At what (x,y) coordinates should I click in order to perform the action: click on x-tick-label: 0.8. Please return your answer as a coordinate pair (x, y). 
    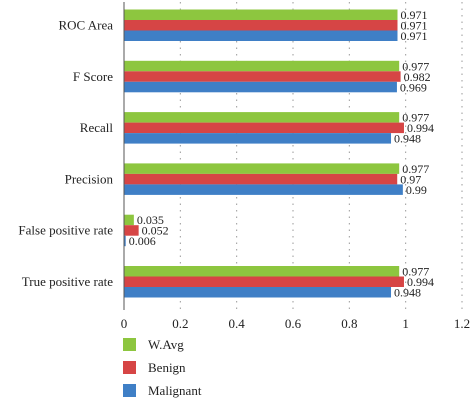
    Looking at the image, I should click on (349, 323).